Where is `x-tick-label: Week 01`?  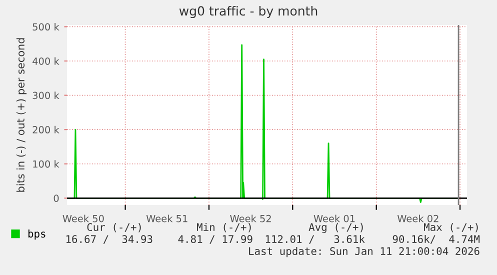
x-tick-label: Week 01 is located at coordinates (334, 218).